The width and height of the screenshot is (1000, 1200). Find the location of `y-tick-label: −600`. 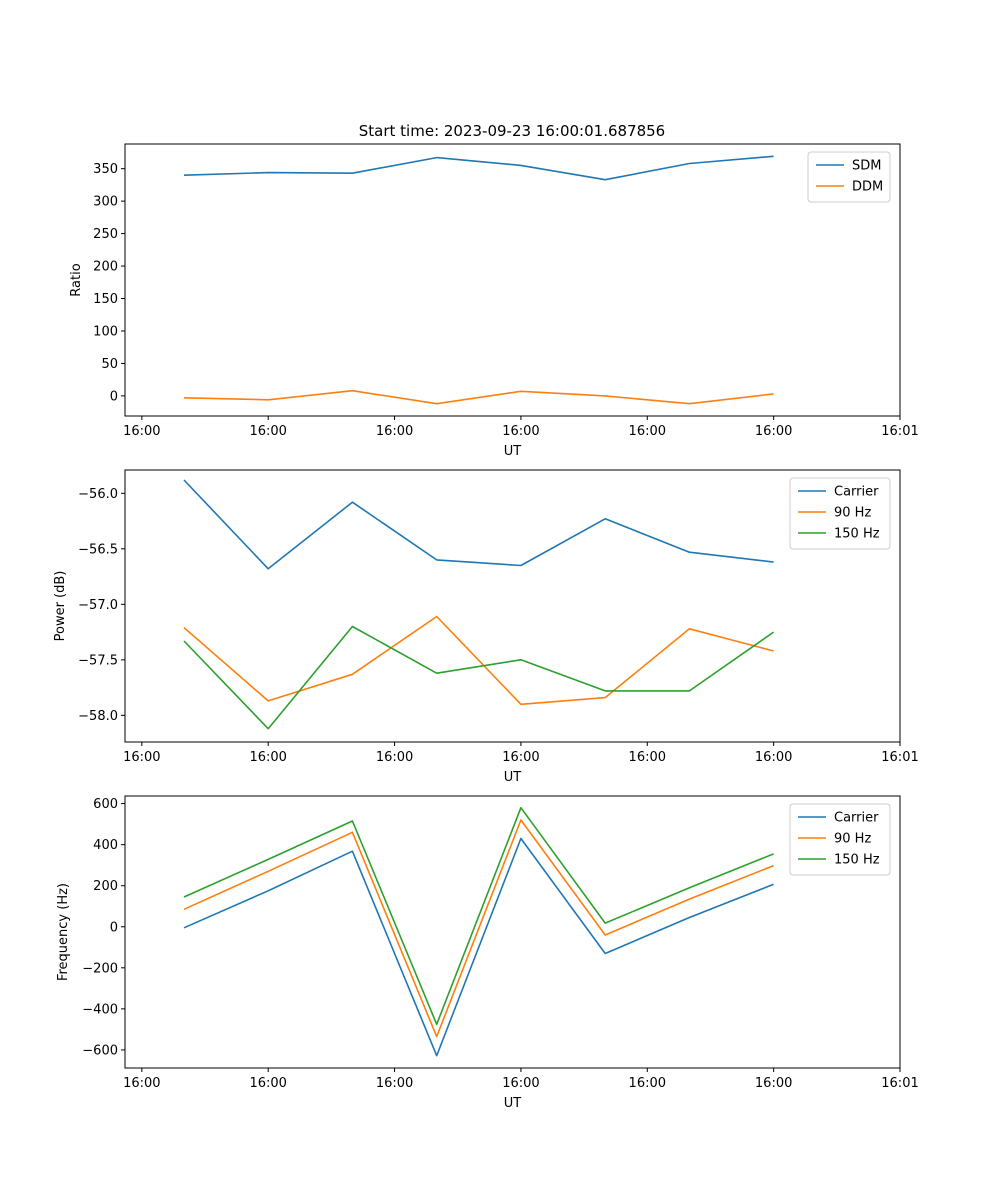

y-tick-label: −600 is located at coordinates (100, 1050).